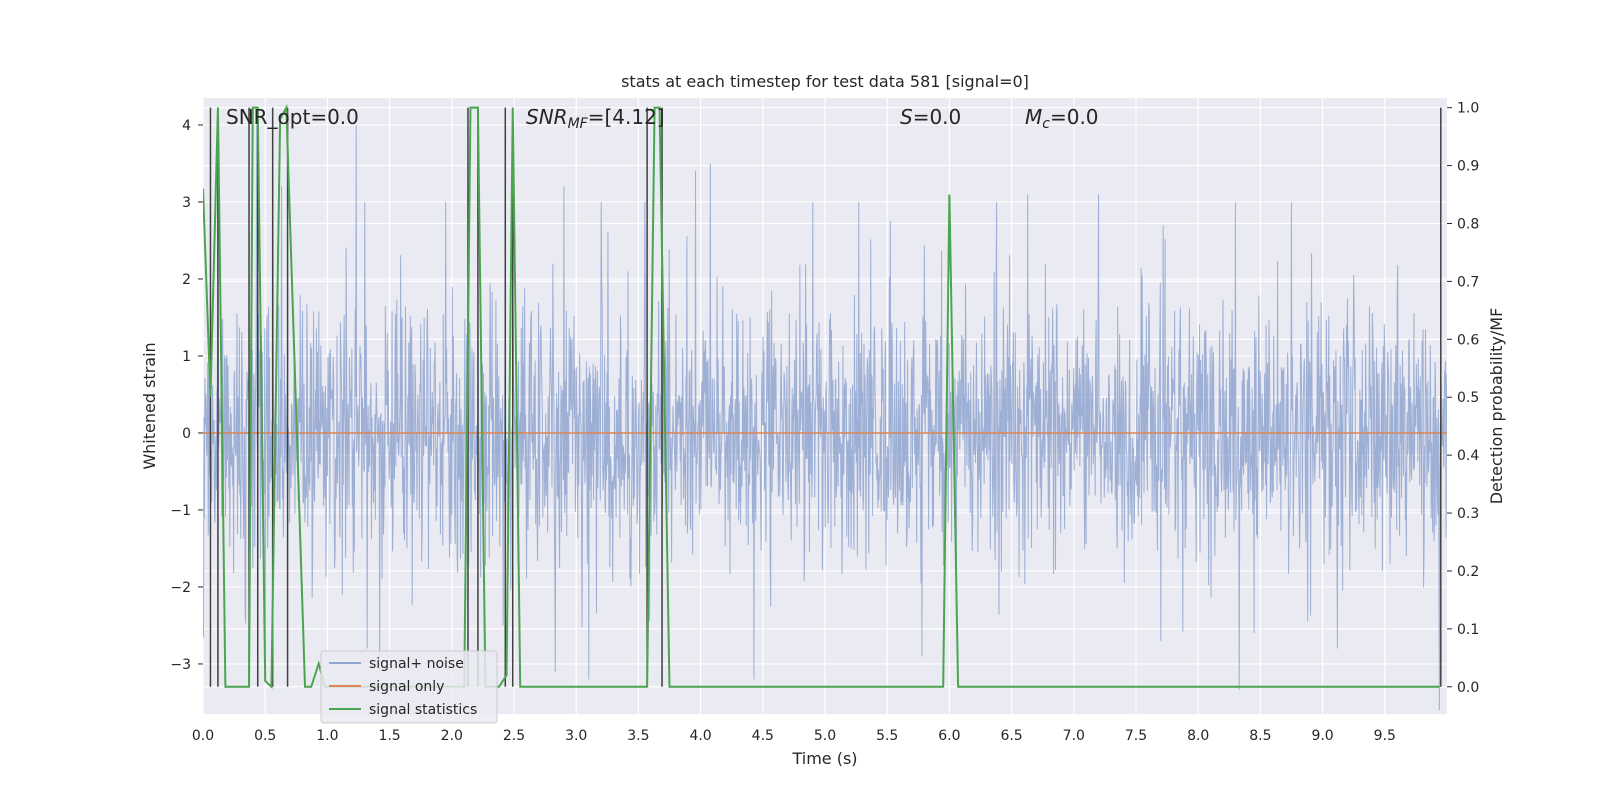 This screenshot has width=1600, height=800. Describe the element at coordinates (186, 395) in the screenshot. I see `left-y-tick-labels: −3 −2 −1 0 1 2 3 4` at that location.